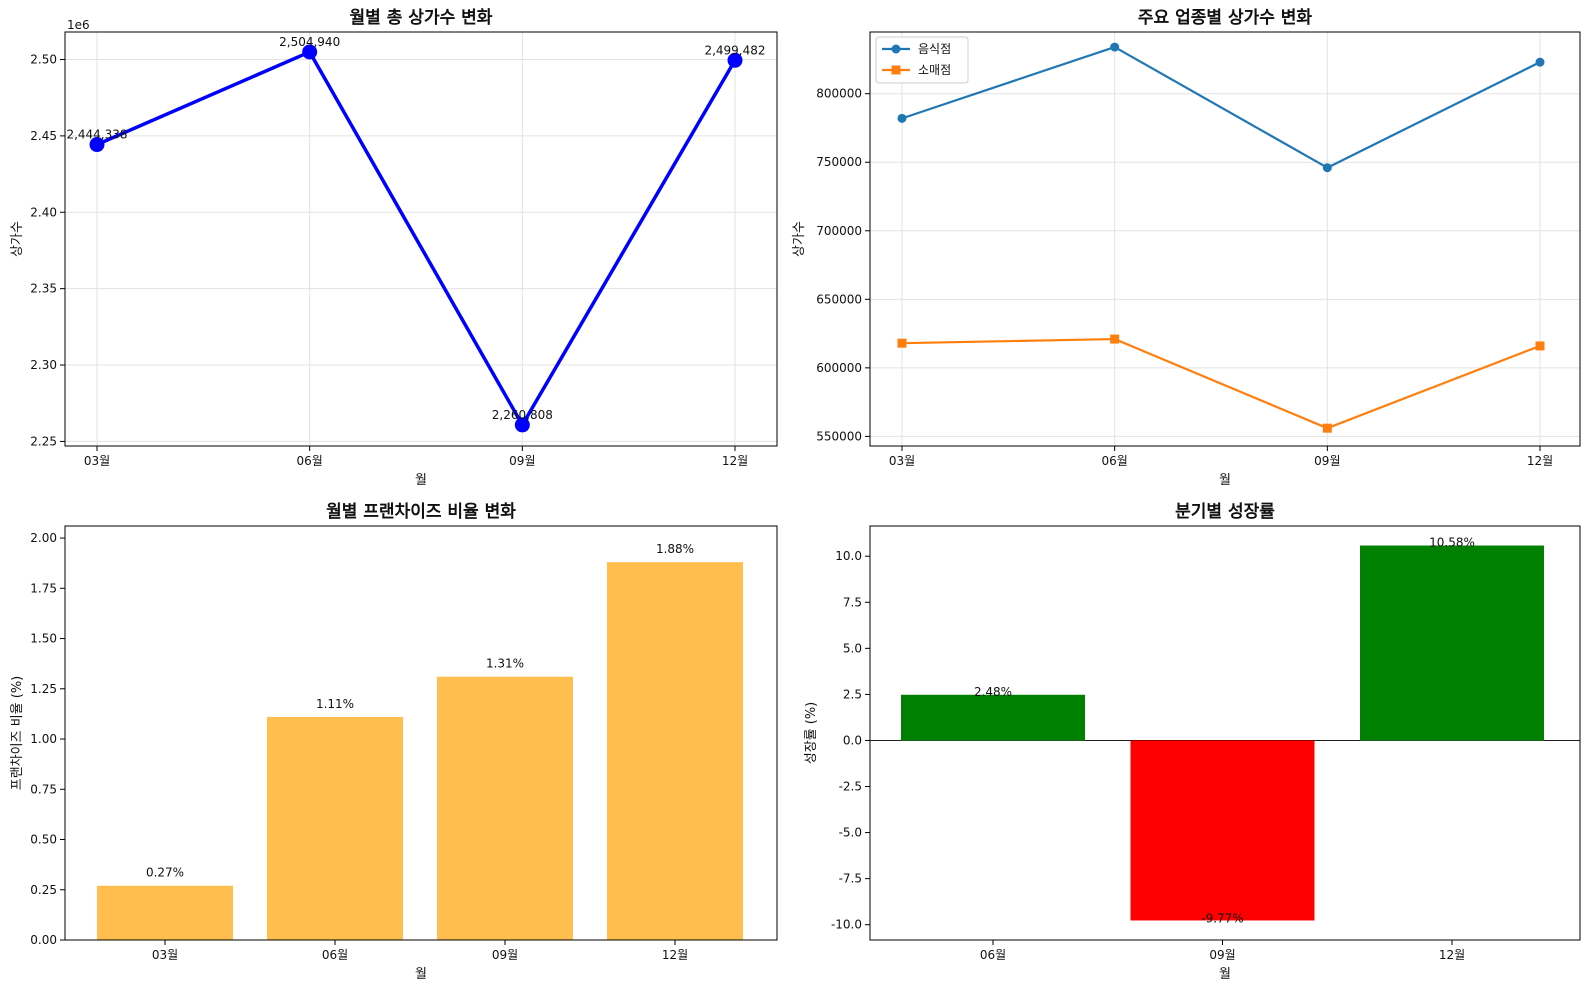 Image resolution: width=1589 pixels, height=989 pixels. I want to click on y-tick-label: 2.25, so click(43, 441).